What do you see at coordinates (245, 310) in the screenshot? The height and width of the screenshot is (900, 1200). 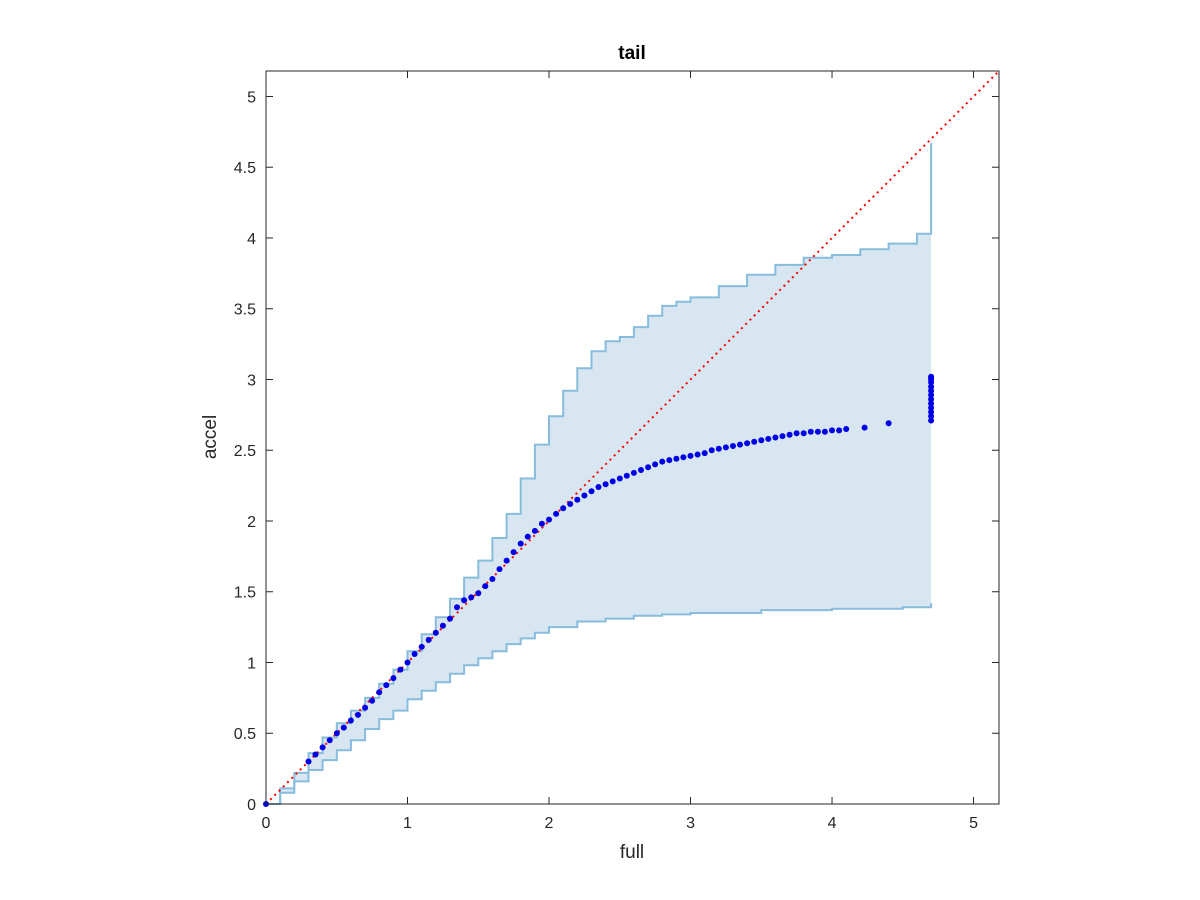 I see `y-tick-label: 3.5` at bounding box center [245, 310].